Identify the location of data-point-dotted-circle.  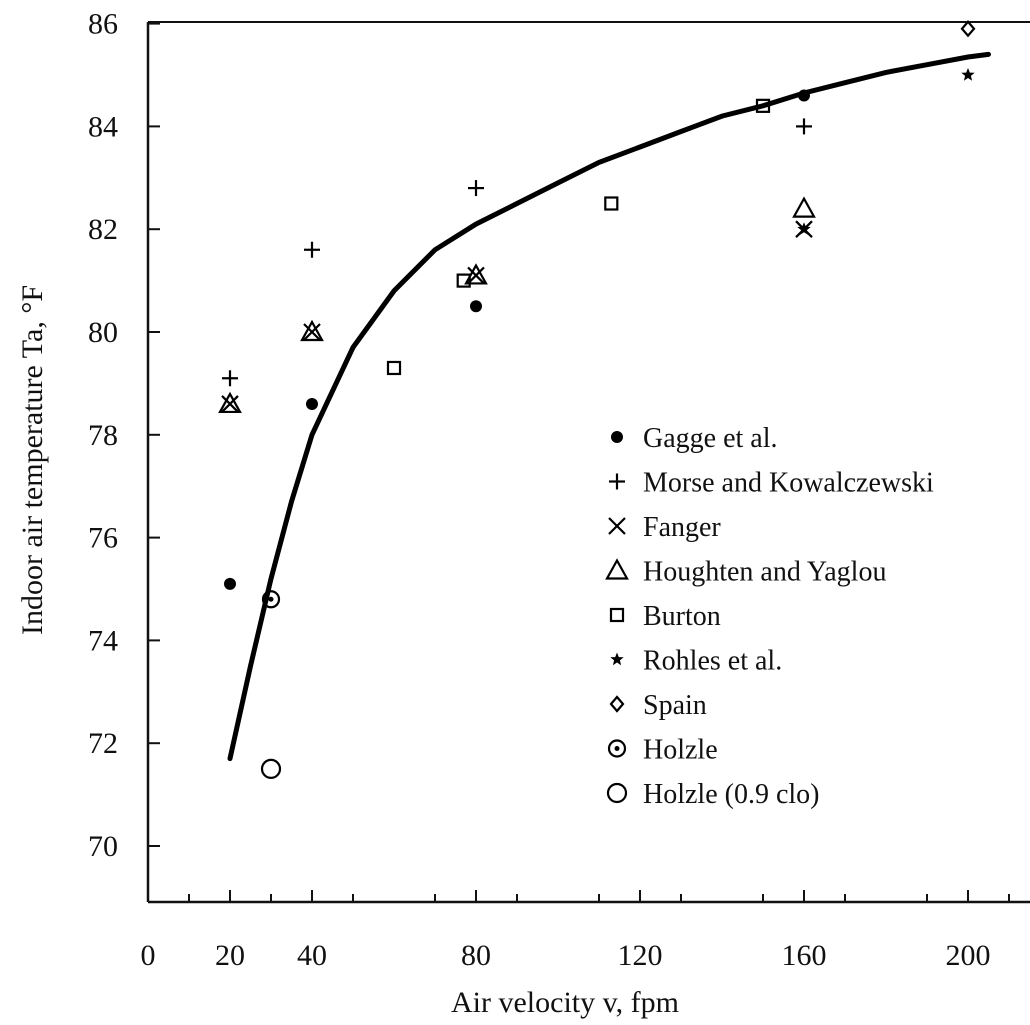
(271, 599).